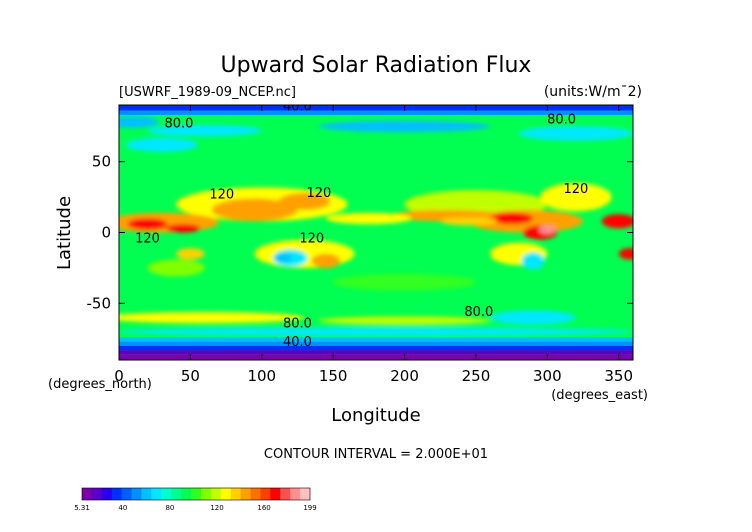  What do you see at coordinates (122, 508) in the screenshot?
I see `colorbar-tick-label: 40` at bounding box center [122, 508].